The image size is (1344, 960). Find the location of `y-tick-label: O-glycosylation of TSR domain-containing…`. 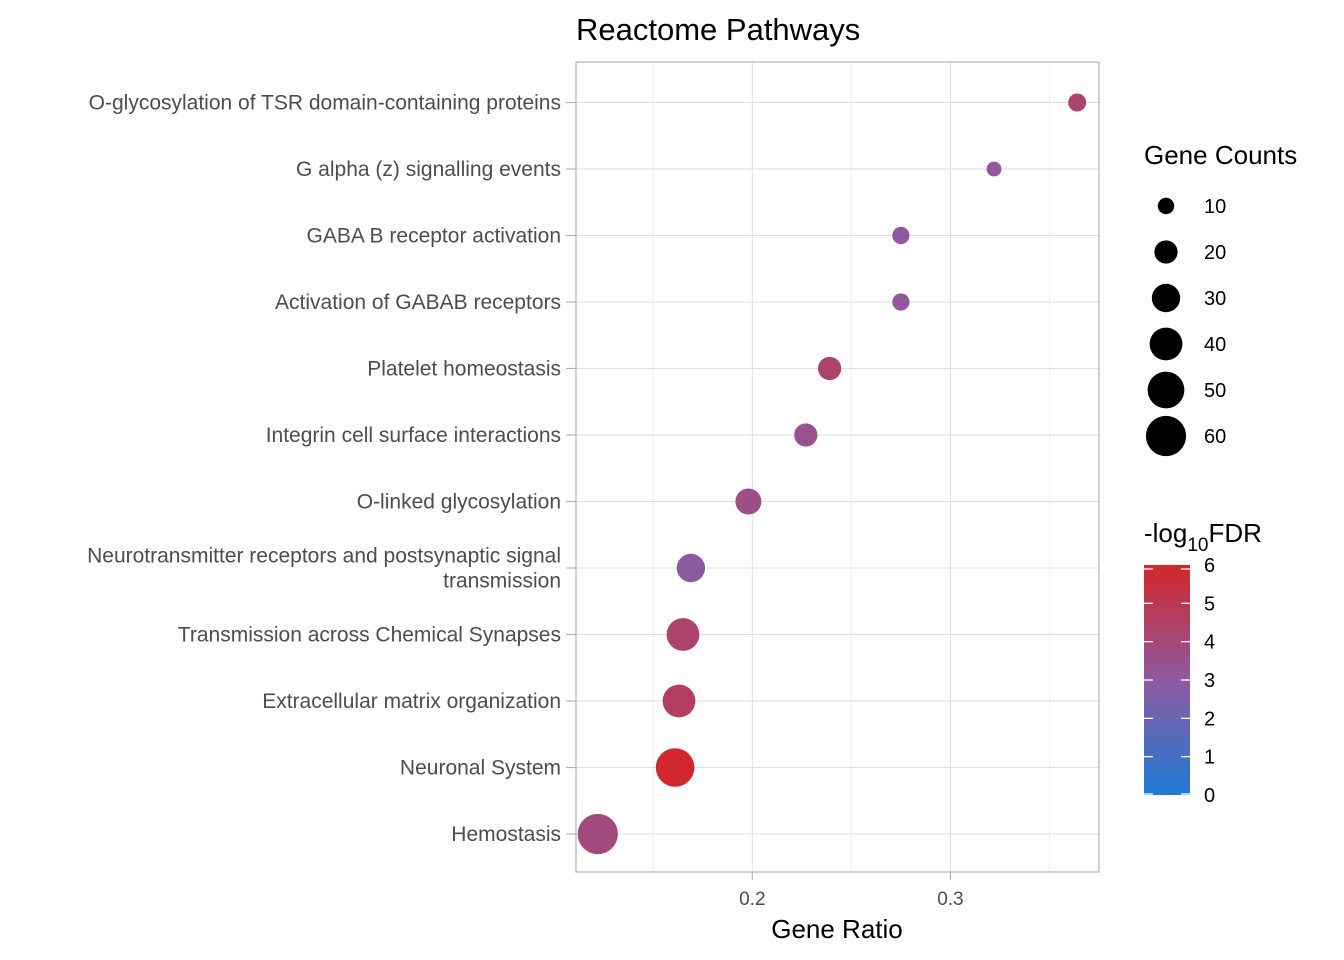

y-tick-label: O-glycosylation of TSR domain-containing… is located at coordinates (325, 103).